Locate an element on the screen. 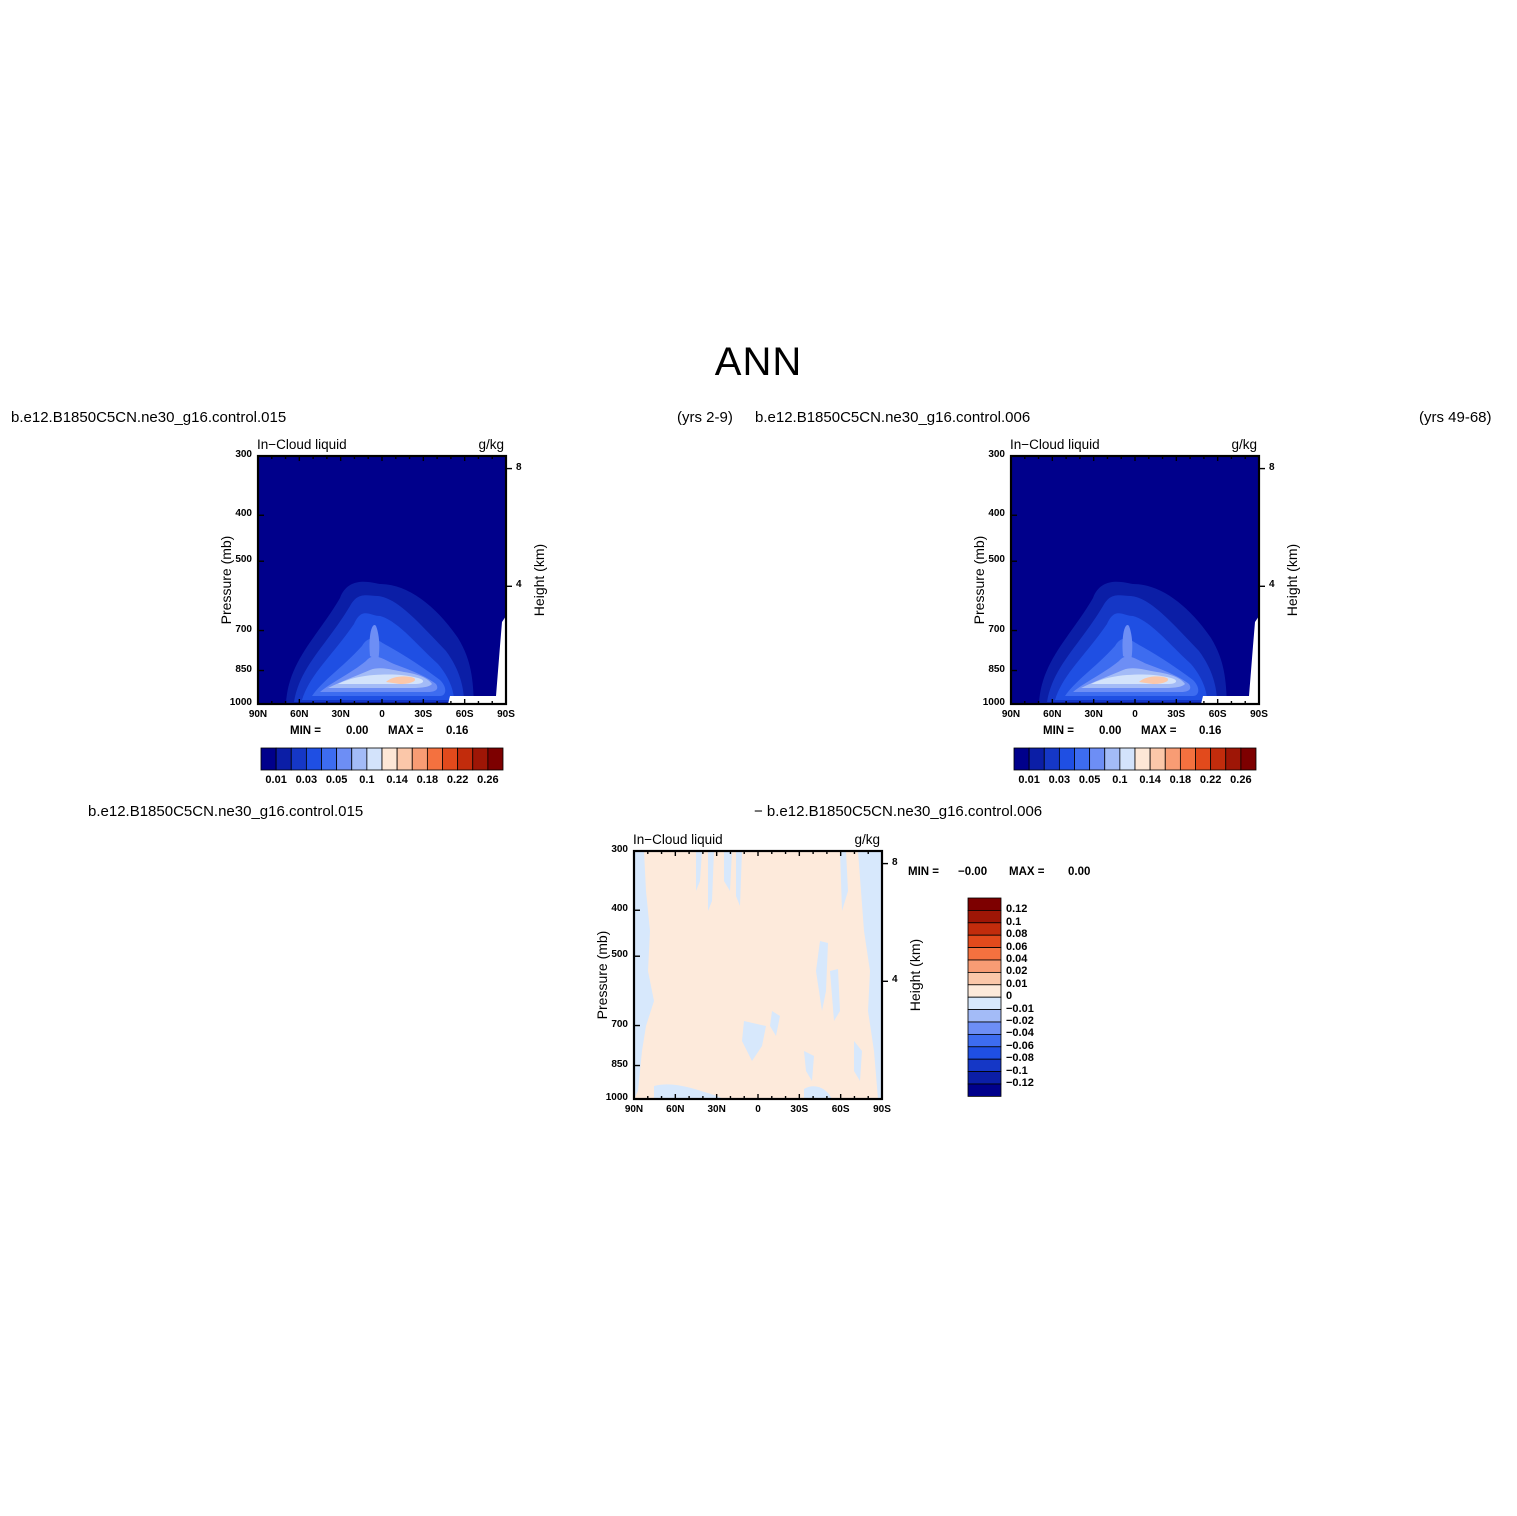 The width and height of the screenshot is (1517, 1516). colorbar-label: 0.22 is located at coordinates (457, 780).